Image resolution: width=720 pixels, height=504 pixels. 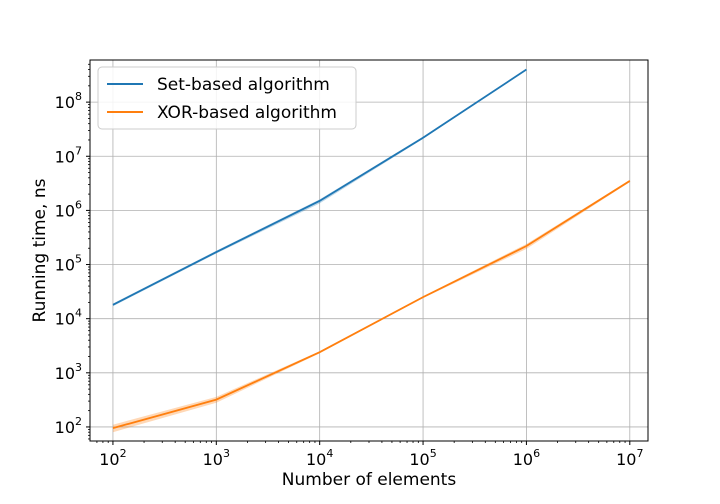 What do you see at coordinates (243, 85) in the screenshot?
I see `legend-label-0: Set-based algorithm` at bounding box center [243, 85].